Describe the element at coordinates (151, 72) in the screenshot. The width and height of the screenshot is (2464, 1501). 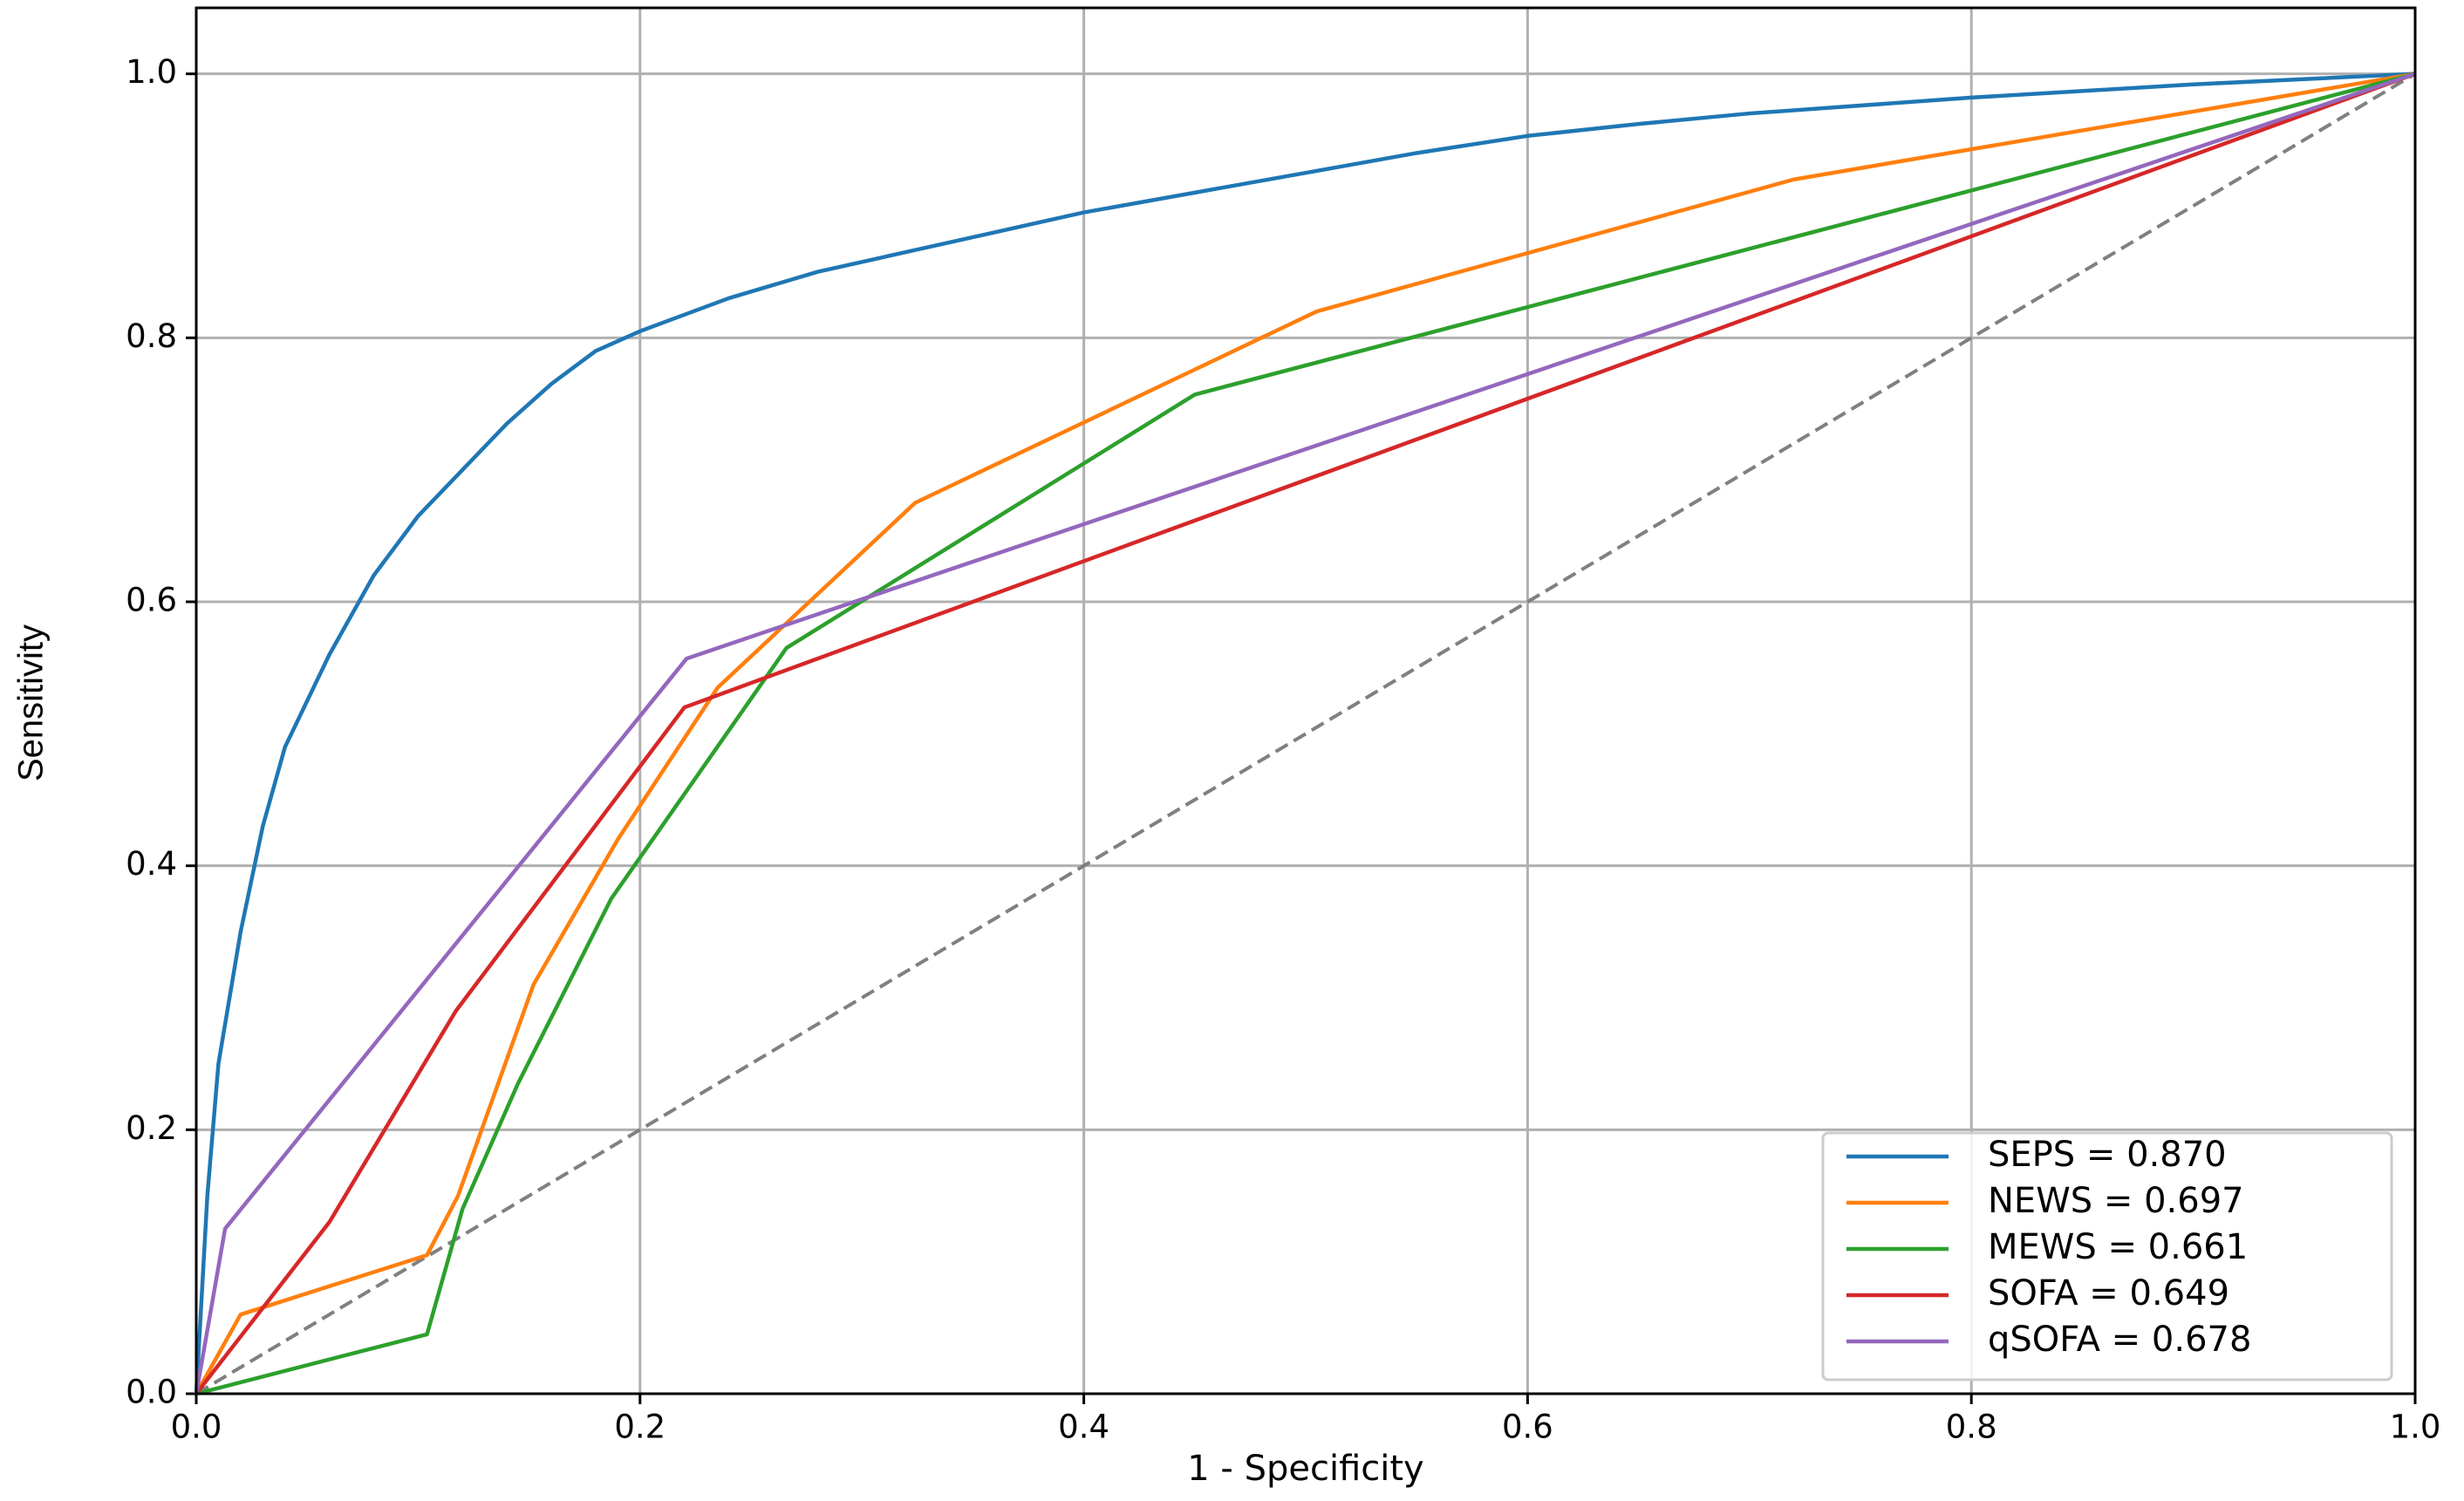
I see `y-tick-label: 1.0` at that location.